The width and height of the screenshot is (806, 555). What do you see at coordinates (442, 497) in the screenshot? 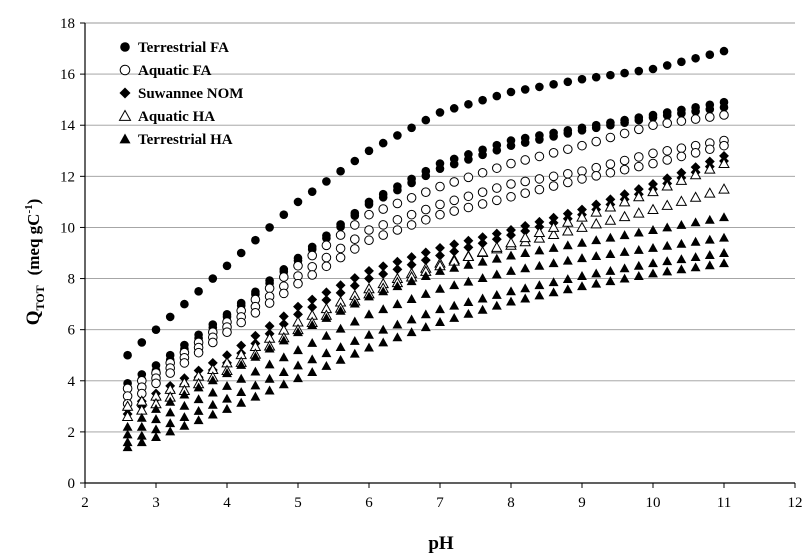
I see `x-ticks: 2 3 4 5 6 7 8 9 10 11 12` at bounding box center [442, 497].